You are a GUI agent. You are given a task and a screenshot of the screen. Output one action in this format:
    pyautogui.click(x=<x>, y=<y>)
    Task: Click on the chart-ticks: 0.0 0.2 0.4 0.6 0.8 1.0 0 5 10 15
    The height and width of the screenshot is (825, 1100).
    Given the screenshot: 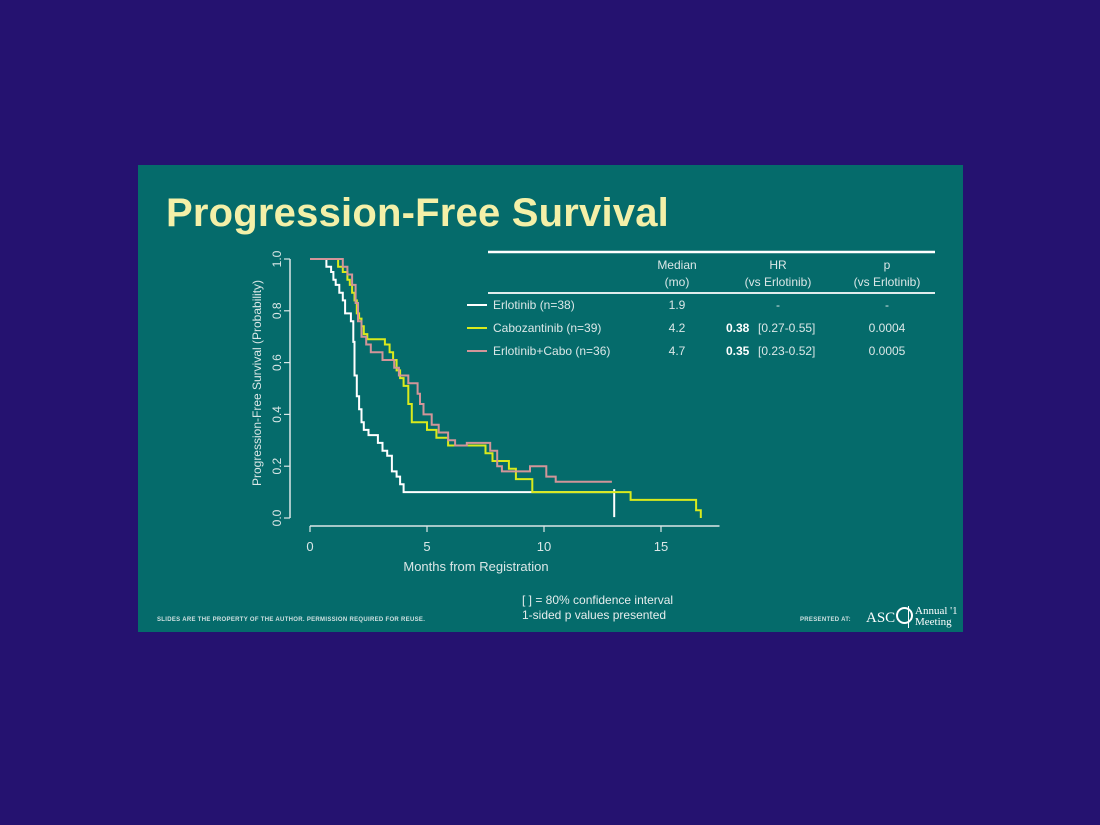 What is the action you would take?
    pyautogui.click(x=469, y=402)
    